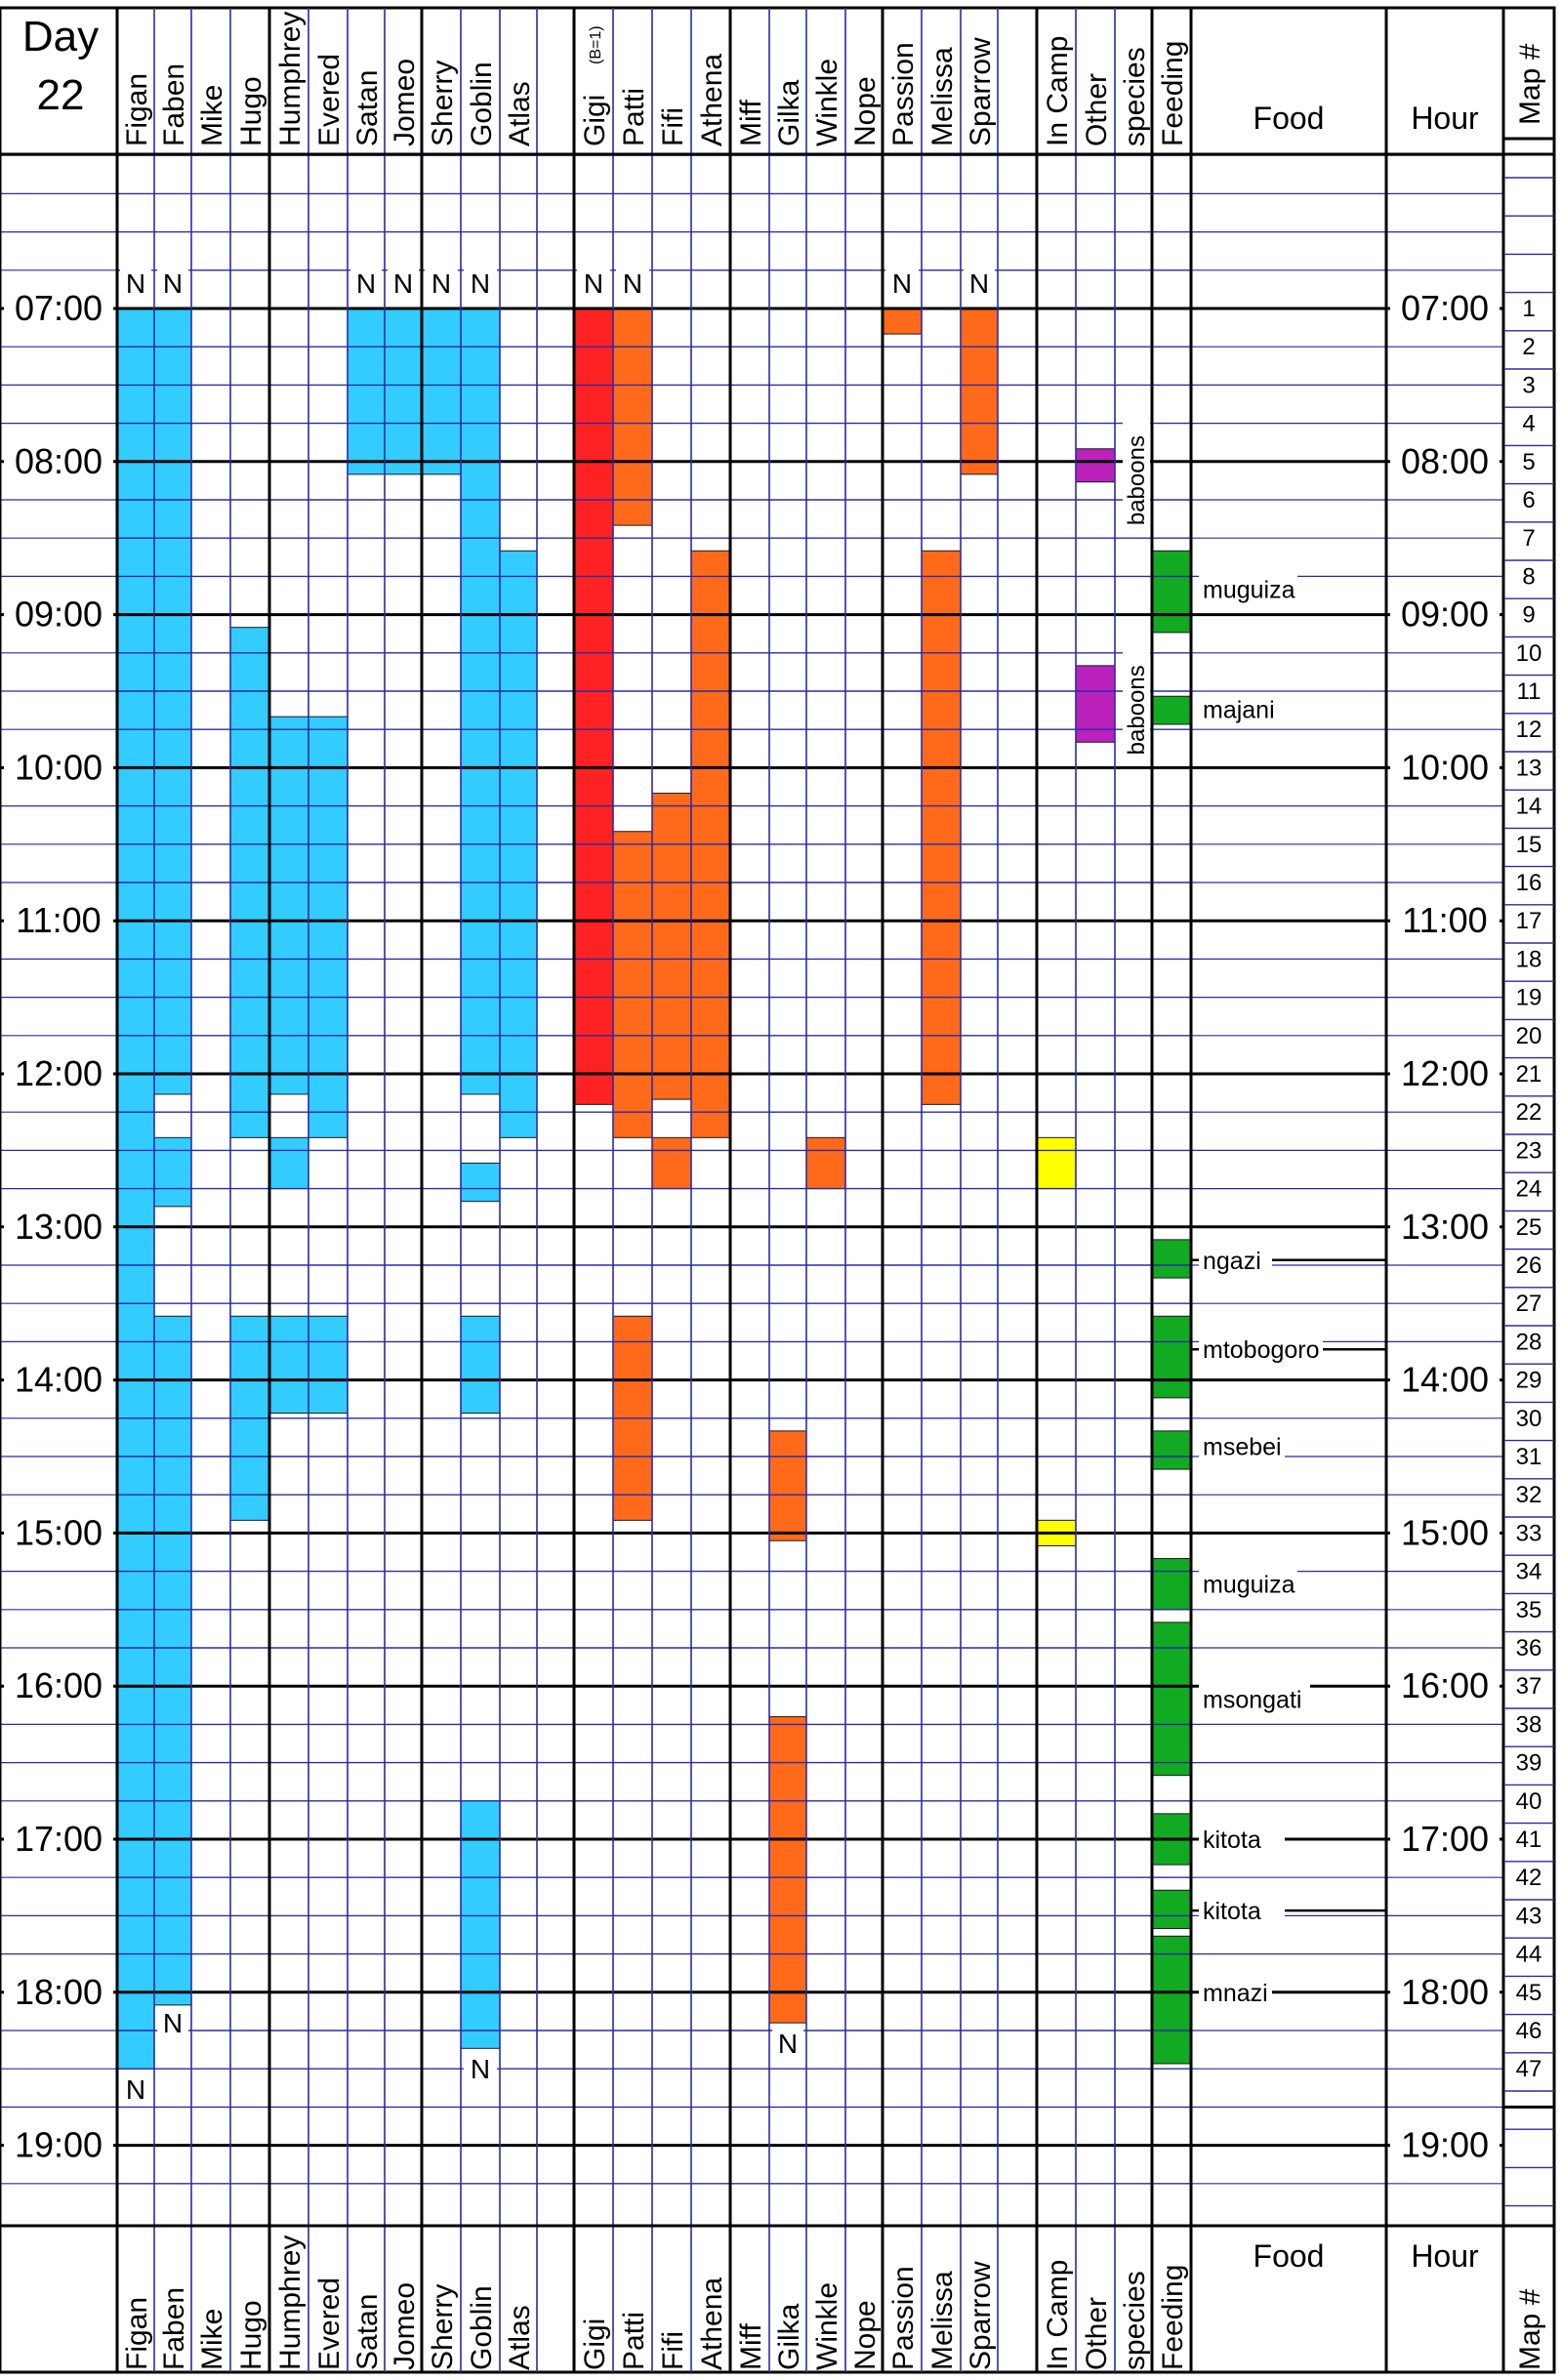  I want to click on presence-bar-other_a, so click(1095, 704).